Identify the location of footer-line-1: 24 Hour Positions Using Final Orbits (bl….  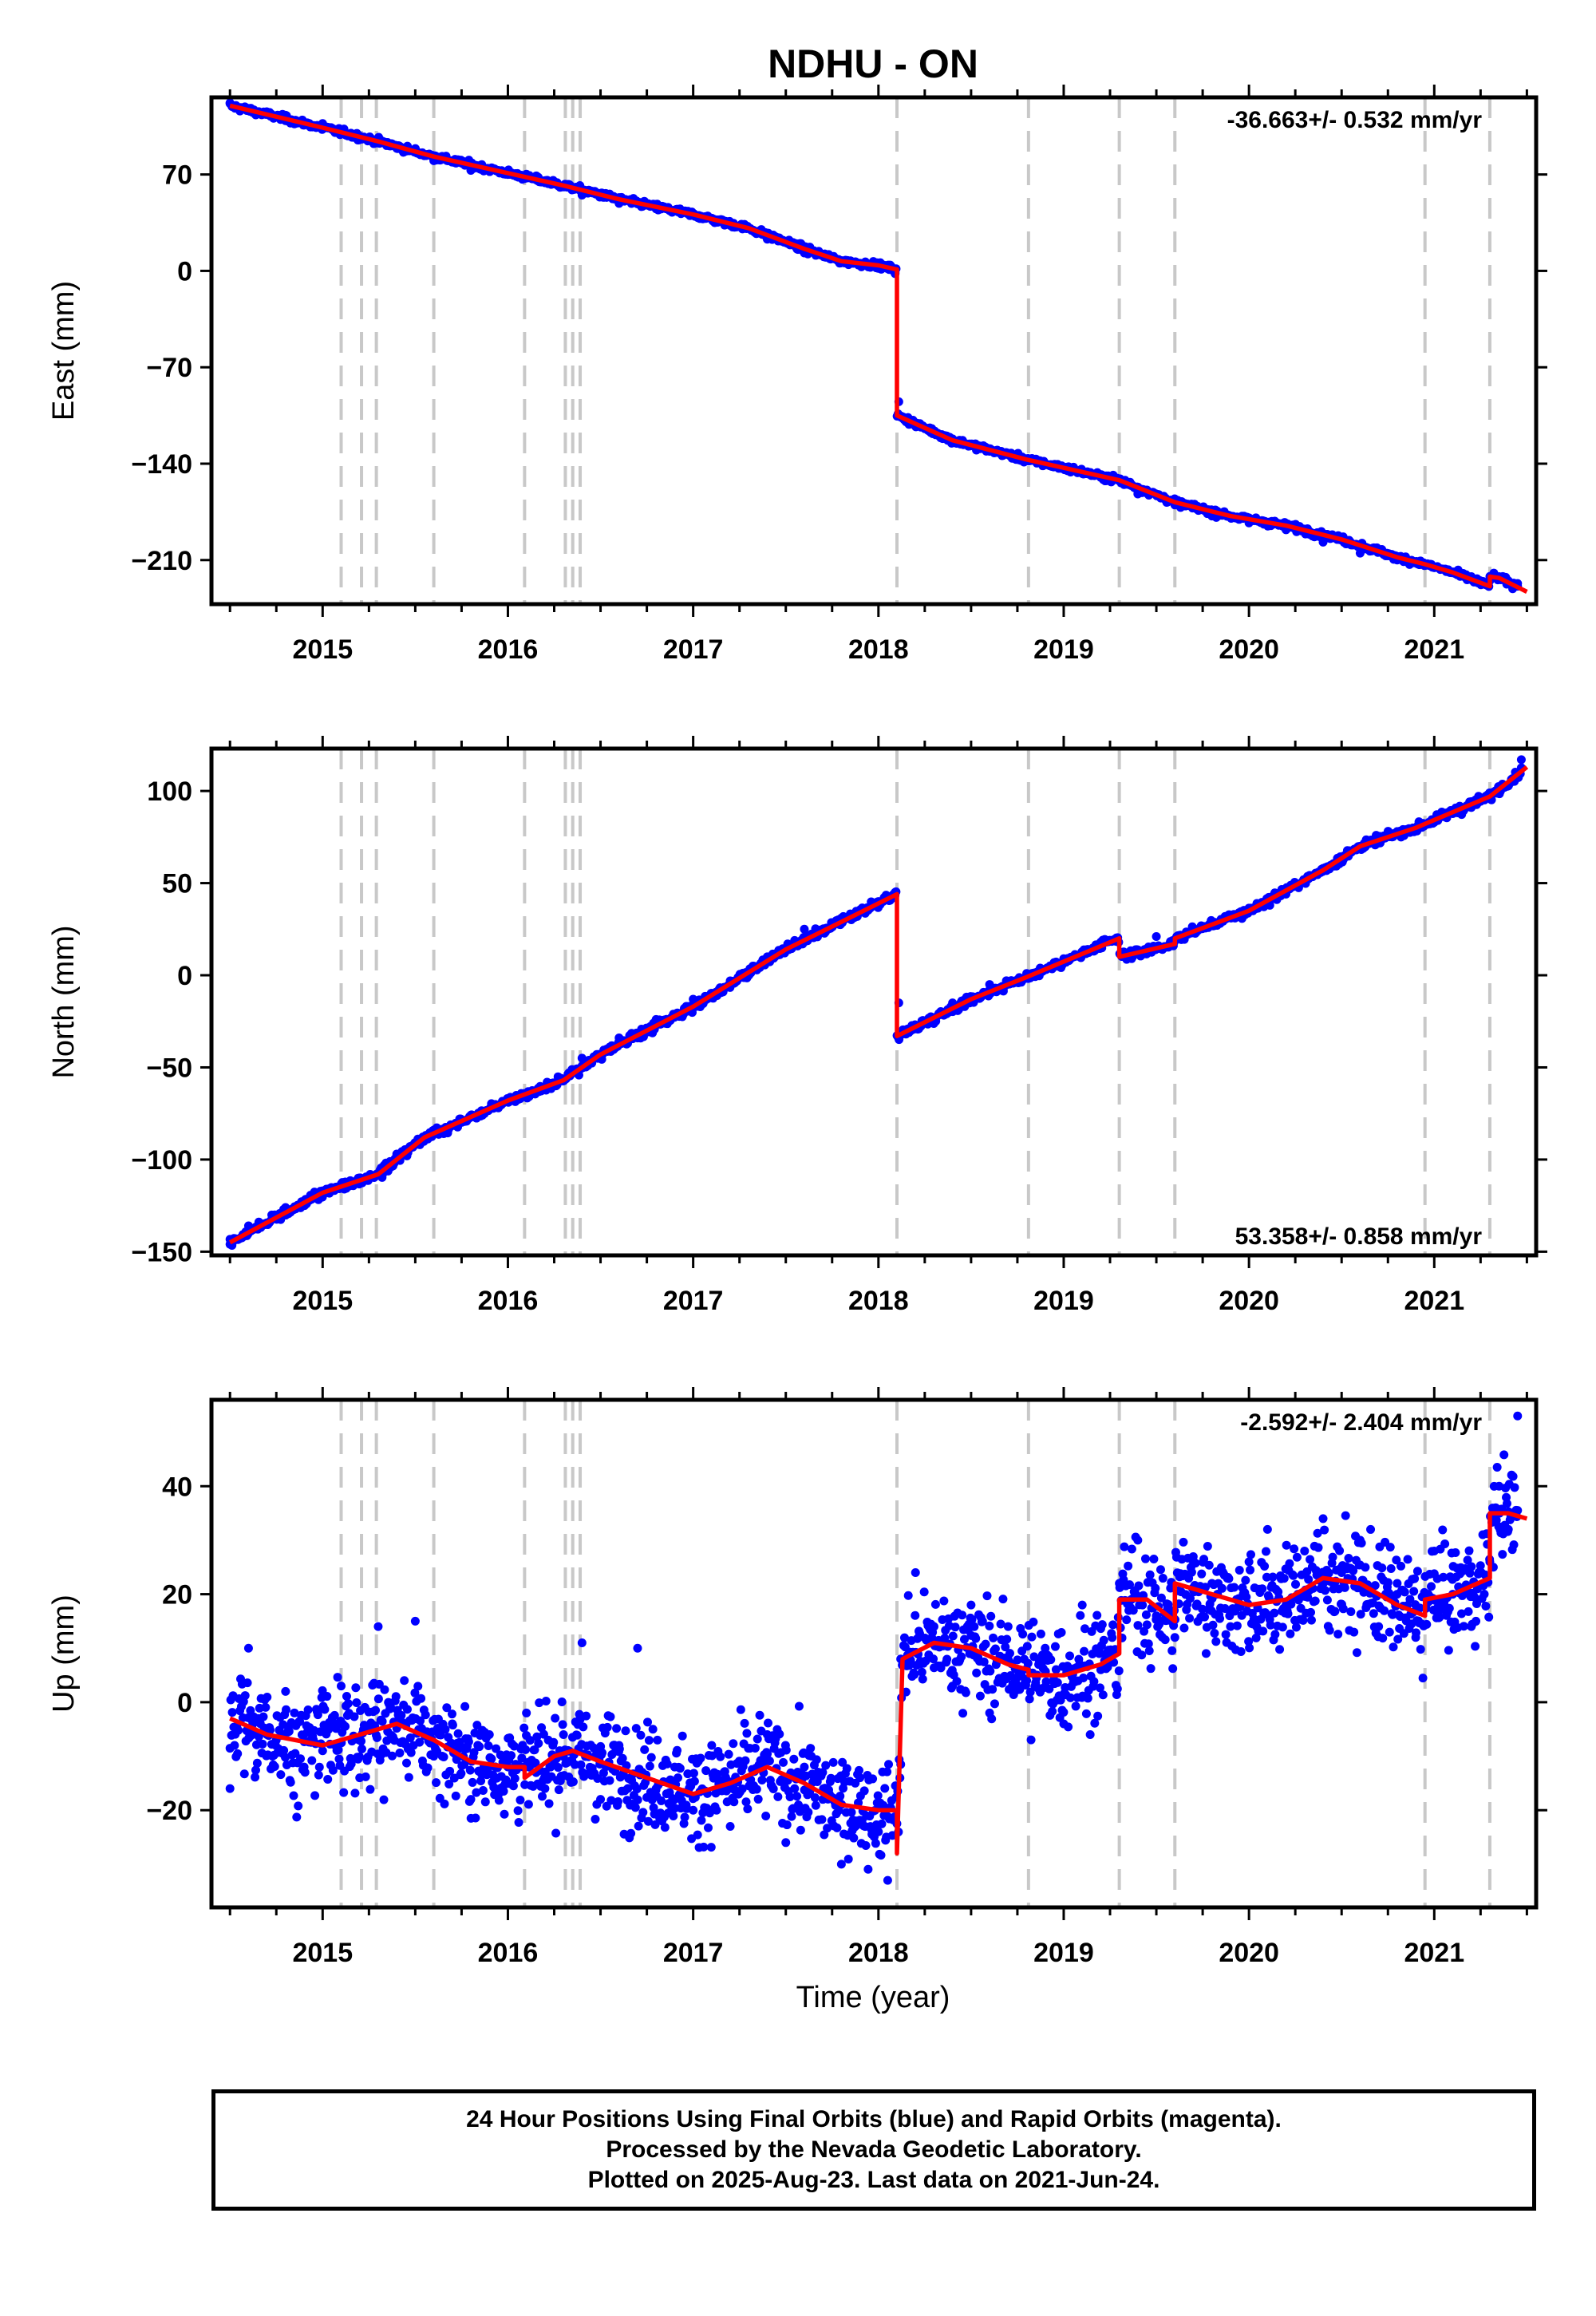
(874, 2119).